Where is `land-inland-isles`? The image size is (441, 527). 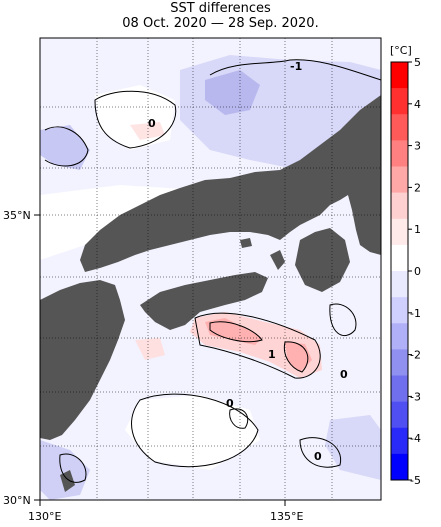 land-inland-isles is located at coordinates (246, 243).